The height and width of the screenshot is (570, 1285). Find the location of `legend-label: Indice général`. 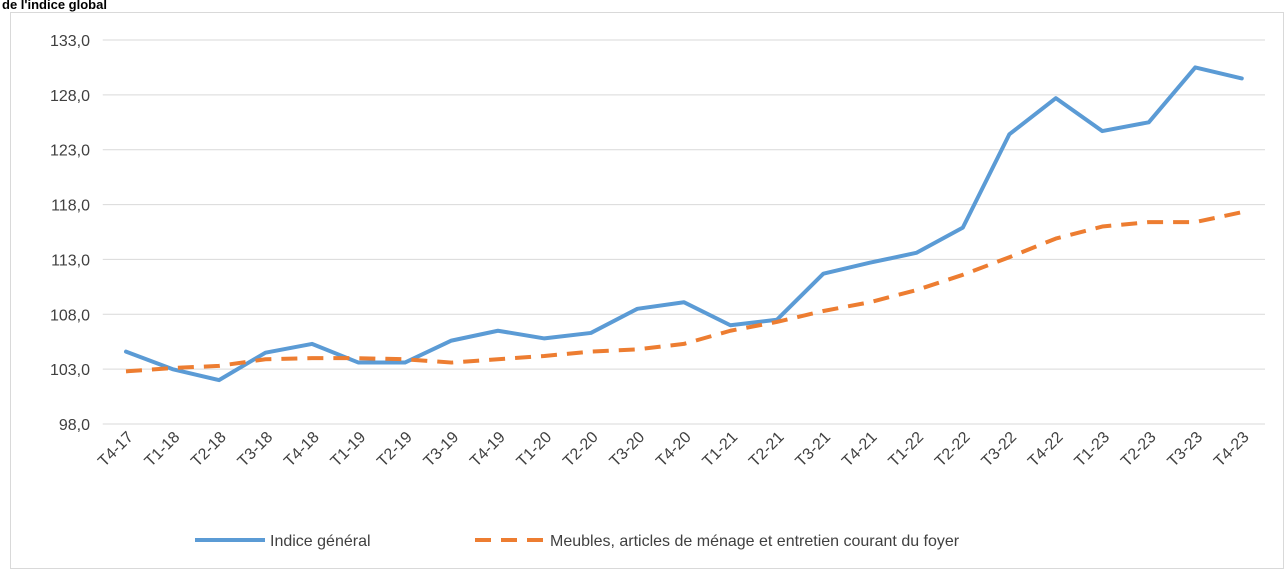

legend-label: Indice général is located at coordinates (320, 541).